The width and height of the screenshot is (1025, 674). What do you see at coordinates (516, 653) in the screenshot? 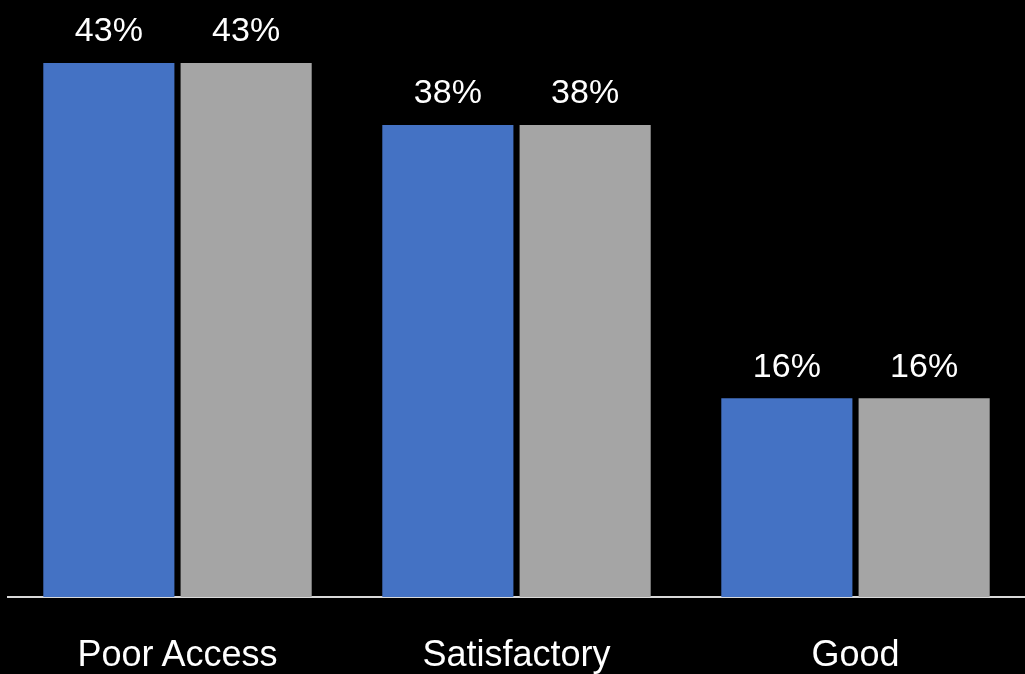
I see `x-tick-label: Satisfactory` at bounding box center [516, 653].